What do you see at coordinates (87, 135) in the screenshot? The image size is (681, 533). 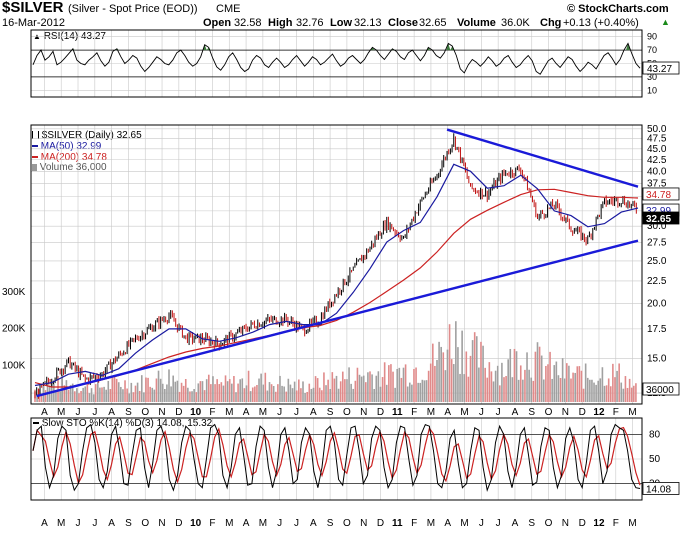 I see `legend-silver-daily: $SILVER (Daily) 32.65` at bounding box center [87, 135].